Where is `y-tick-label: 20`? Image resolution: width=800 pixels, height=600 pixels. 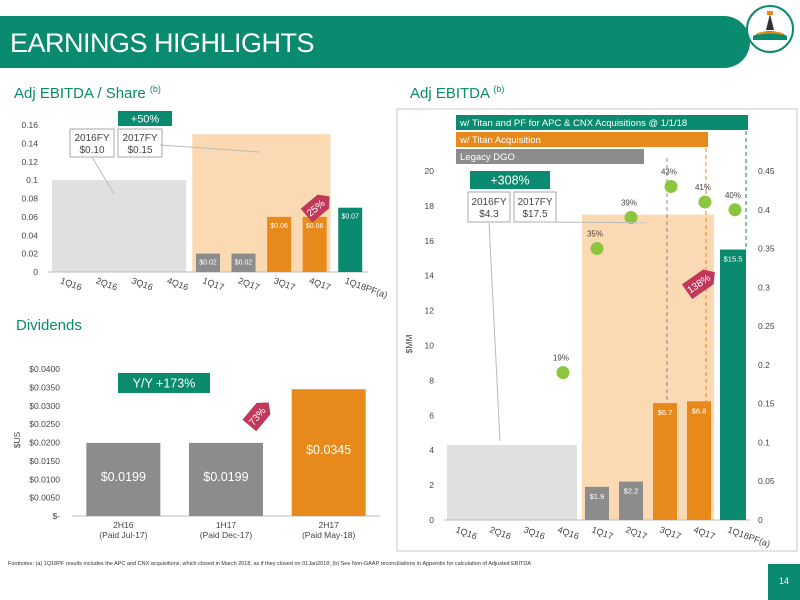
y-tick-label: 20 is located at coordinates (430, 171).